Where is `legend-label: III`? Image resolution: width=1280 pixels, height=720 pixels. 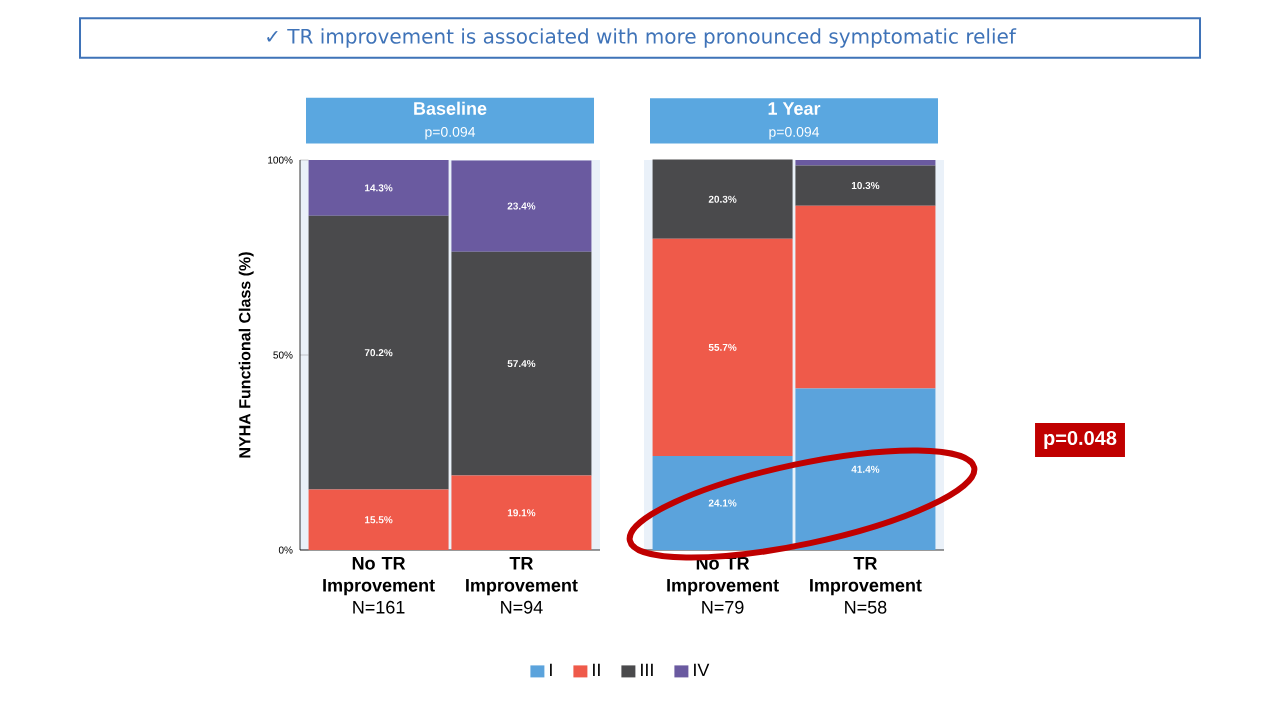
legend-label: III is located at coordinates (647, 670).